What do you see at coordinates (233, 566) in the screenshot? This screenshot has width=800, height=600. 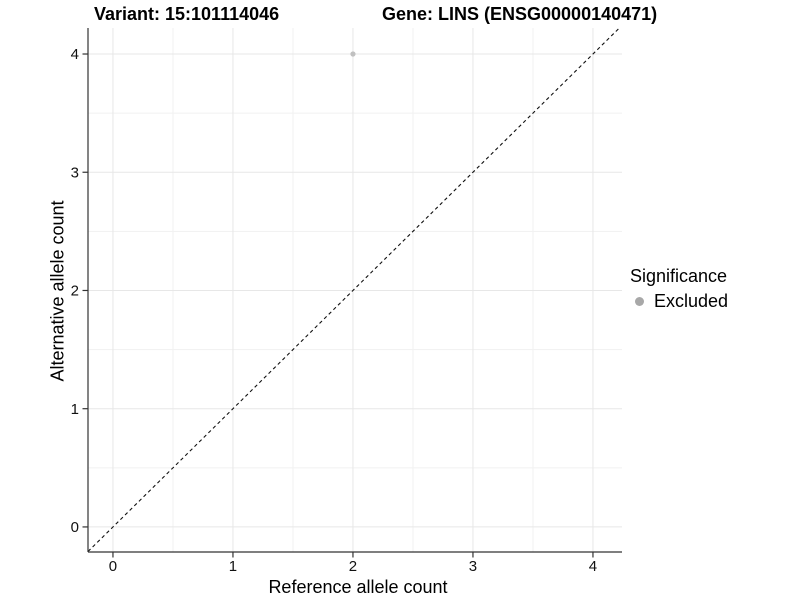 I see `x-tick-label: 1` at bounding box center [233, 566].